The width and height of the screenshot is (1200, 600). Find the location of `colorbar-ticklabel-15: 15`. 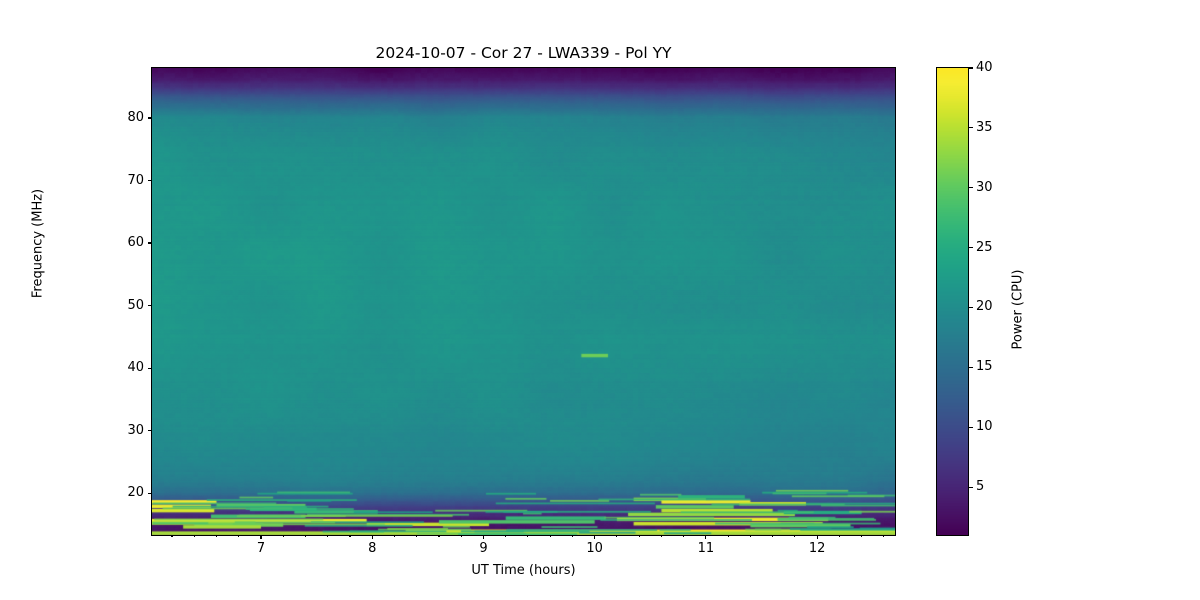

colorbar-ticklabel-15: 15 is located at coordinates (984, 367).